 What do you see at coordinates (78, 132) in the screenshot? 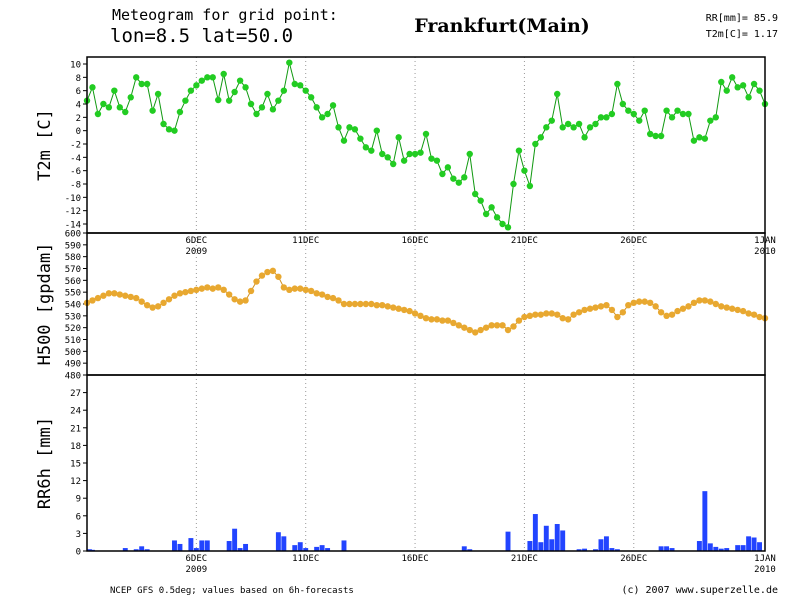
I see `y-tick-label: 0` at bounding box center [78, 132].